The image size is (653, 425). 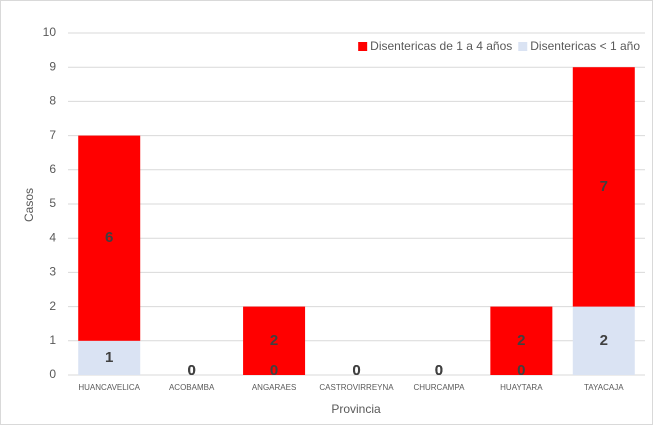 I want to click on x-tick-label: CASTROVIRREYNA, so click(x=356, y=387).